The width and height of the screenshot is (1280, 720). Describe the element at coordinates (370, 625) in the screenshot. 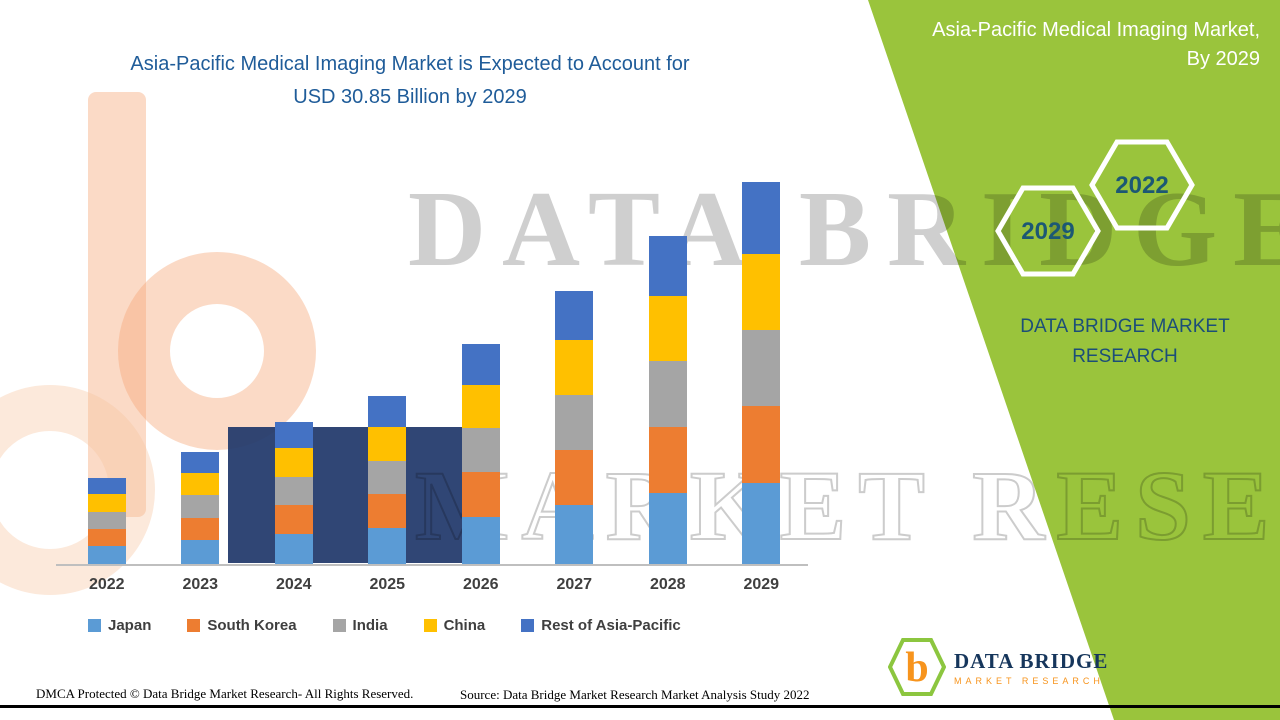

I see `legend-label: India` at that location.